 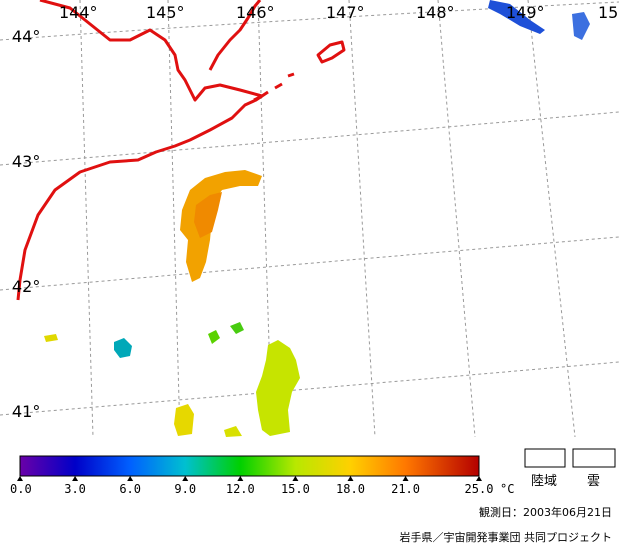 What do you see at coordinates (233, 431) in the screenshot?
I see `sst-patch-bottom-yellow` at bounding box center [233, 431].